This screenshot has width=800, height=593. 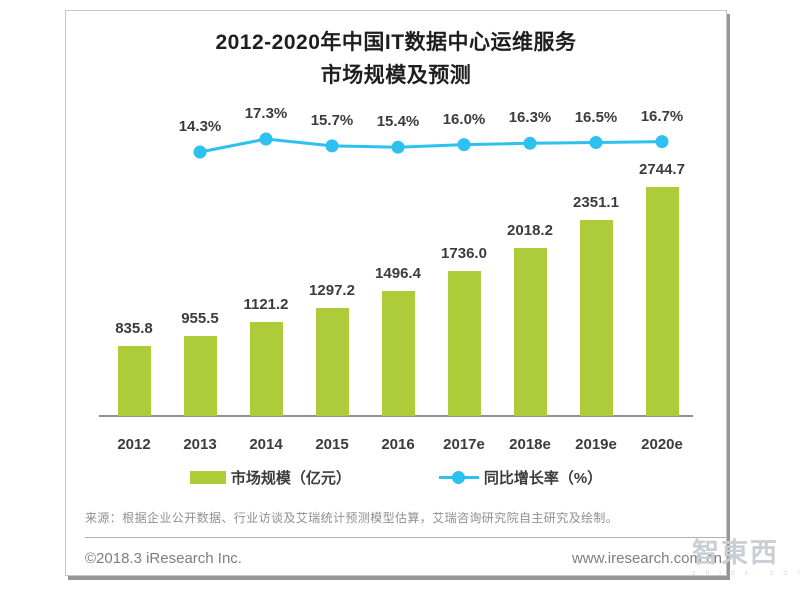 I want to click on growth-label-2019e: 16.5%, so click(x=596, y=117).